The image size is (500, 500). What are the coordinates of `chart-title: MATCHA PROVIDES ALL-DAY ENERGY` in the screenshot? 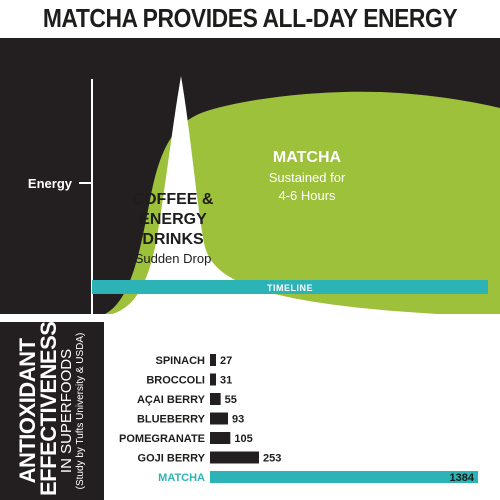 It's located at (250, 18).